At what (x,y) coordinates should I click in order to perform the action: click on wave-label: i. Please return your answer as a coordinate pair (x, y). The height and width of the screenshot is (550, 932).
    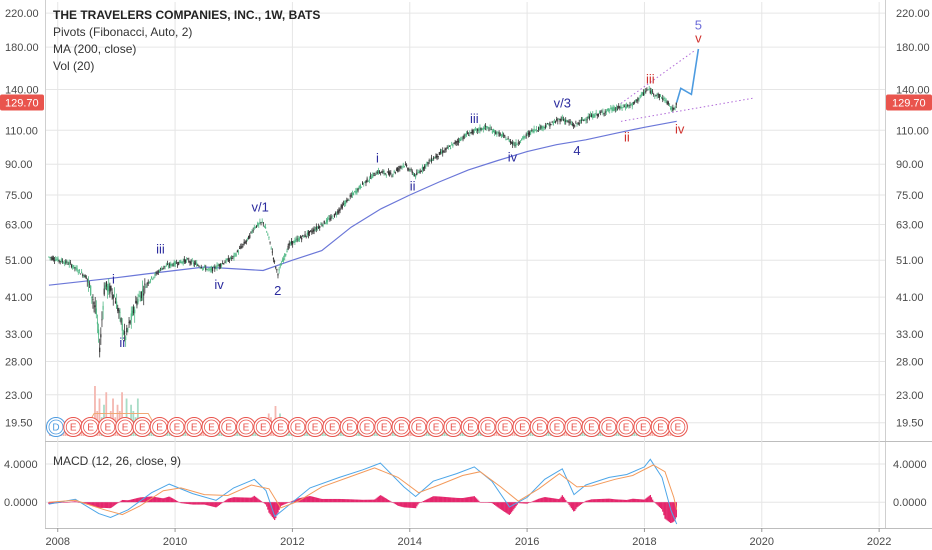
    Looking at the image, I should click on (113, 278).